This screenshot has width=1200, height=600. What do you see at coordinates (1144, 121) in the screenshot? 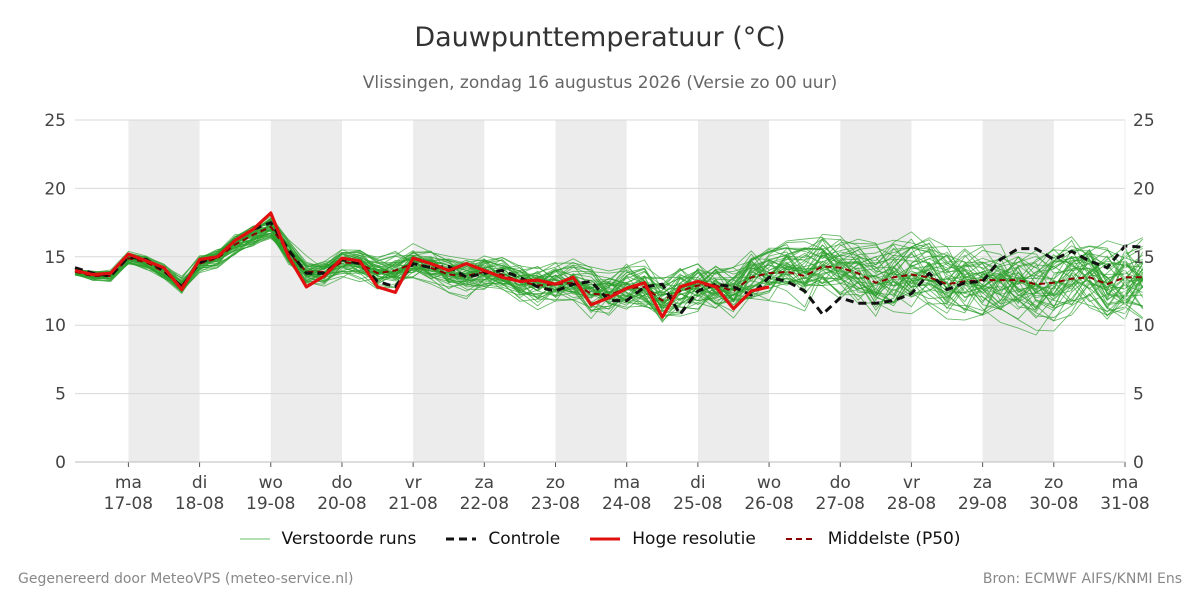
I see `y-tick-right: 25` at bounding box center [1144, 121].